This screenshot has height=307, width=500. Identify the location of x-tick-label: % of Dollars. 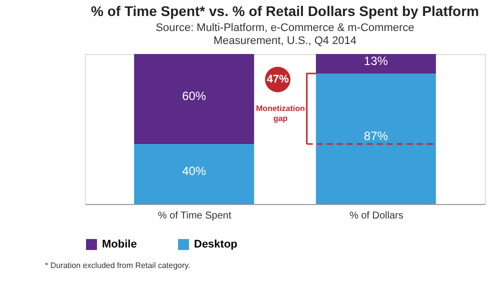
(376, 216).